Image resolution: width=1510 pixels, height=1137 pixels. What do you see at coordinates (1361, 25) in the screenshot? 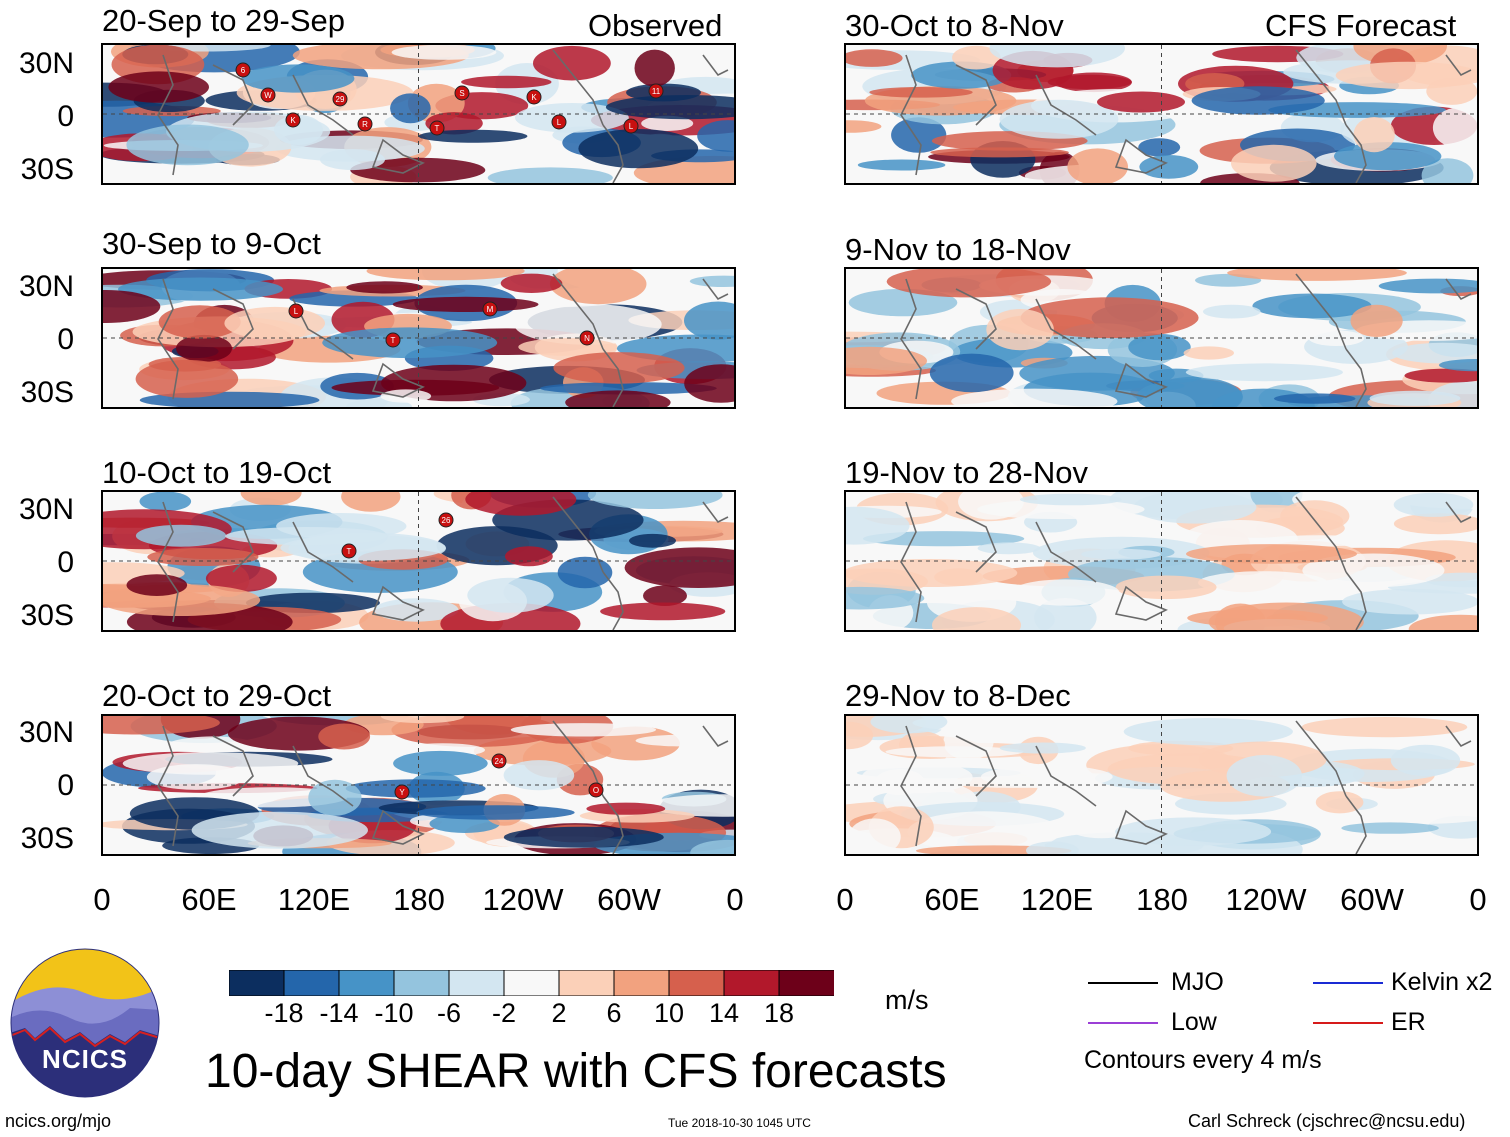
I see `forecast-header: CFS Forecast` at bounding box center [1361, 25].